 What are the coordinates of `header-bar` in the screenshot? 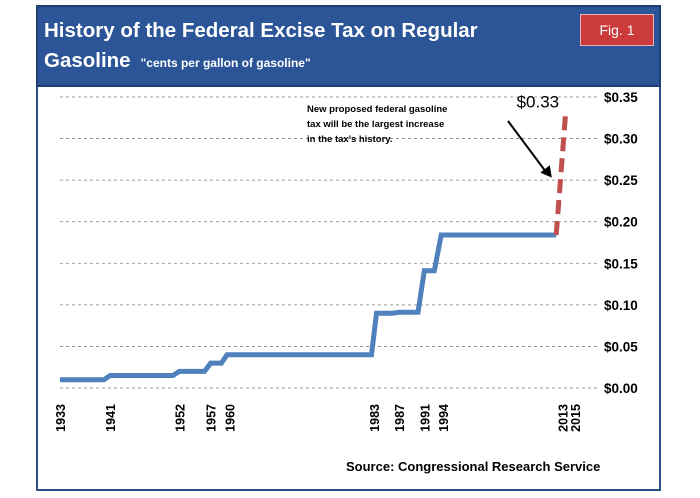 It's located at (348, 46).